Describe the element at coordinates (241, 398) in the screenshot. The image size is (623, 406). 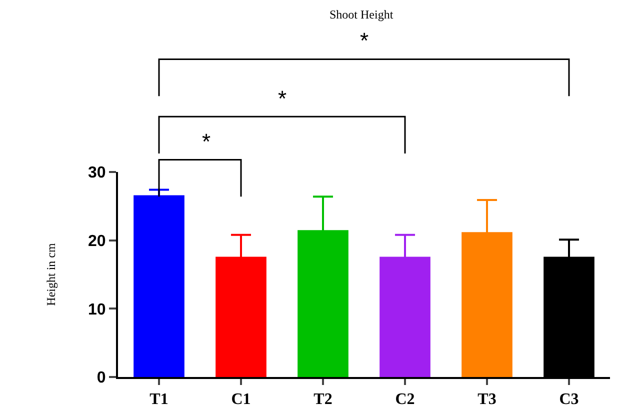
I see `x-tick-label: C1` at that location.